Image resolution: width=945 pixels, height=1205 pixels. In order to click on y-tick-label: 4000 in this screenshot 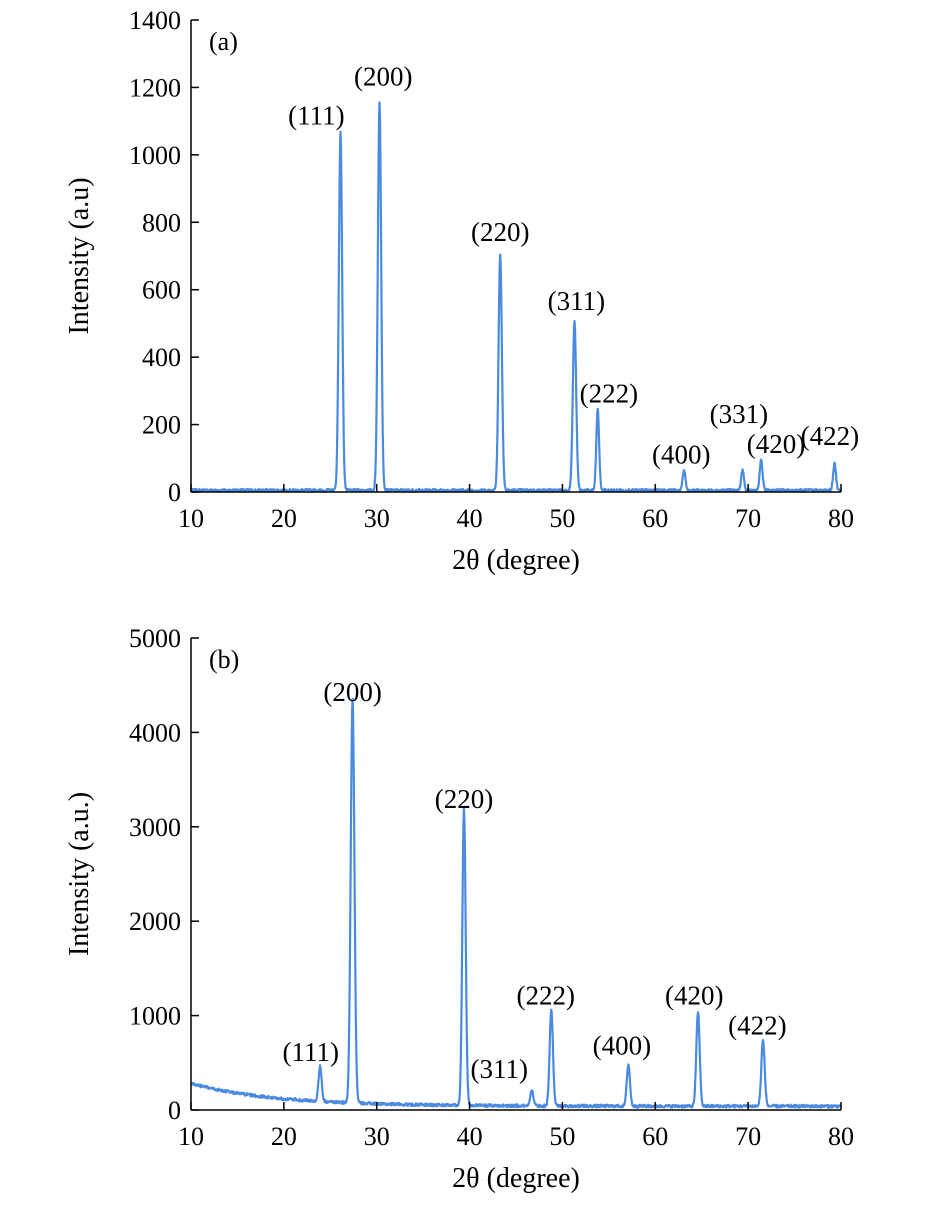, I will do `click(155, 732)`.